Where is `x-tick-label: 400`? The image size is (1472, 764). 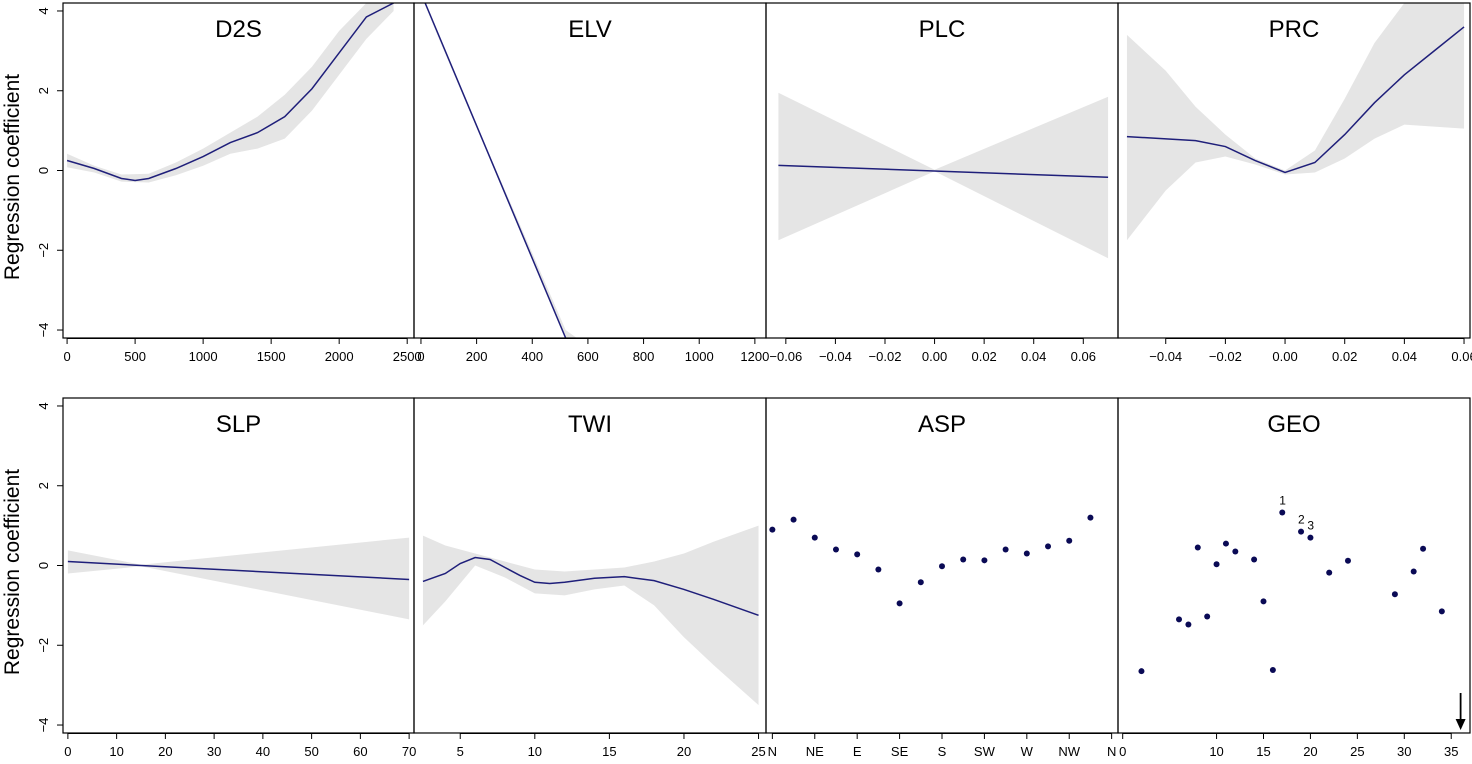 x-tick-label: 400 is located at coordinates (532, 356).